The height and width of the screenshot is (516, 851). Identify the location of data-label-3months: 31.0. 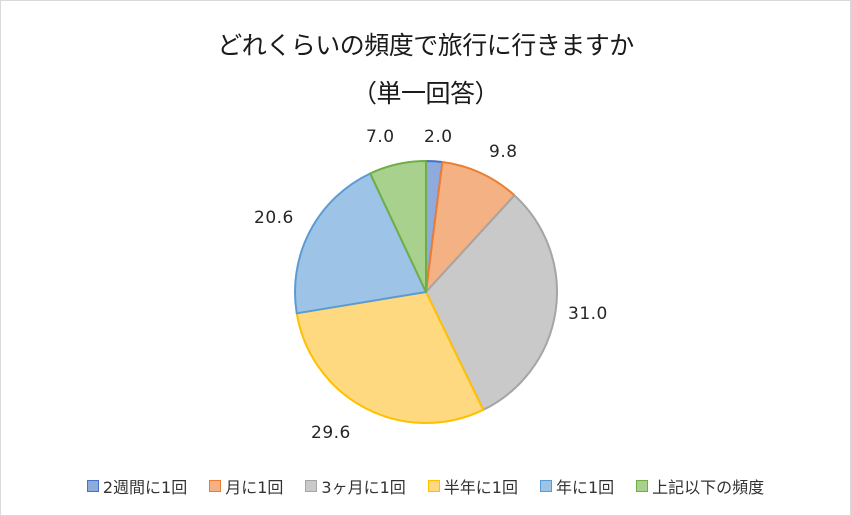
(588, 314).